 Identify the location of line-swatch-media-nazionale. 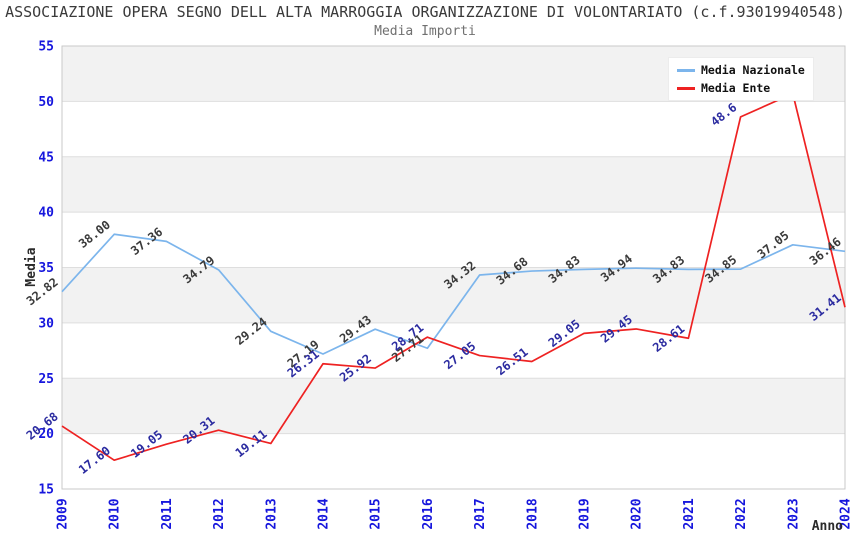
(686, 70).